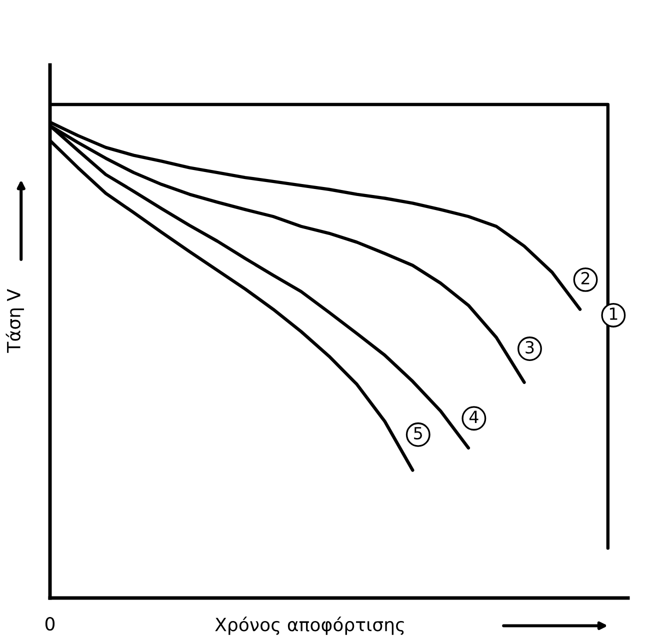 This screenshot has width=651, height=644. Describe the element at coordinates (418, 433) in the screenshot. I see `series-label: 5` at that location.